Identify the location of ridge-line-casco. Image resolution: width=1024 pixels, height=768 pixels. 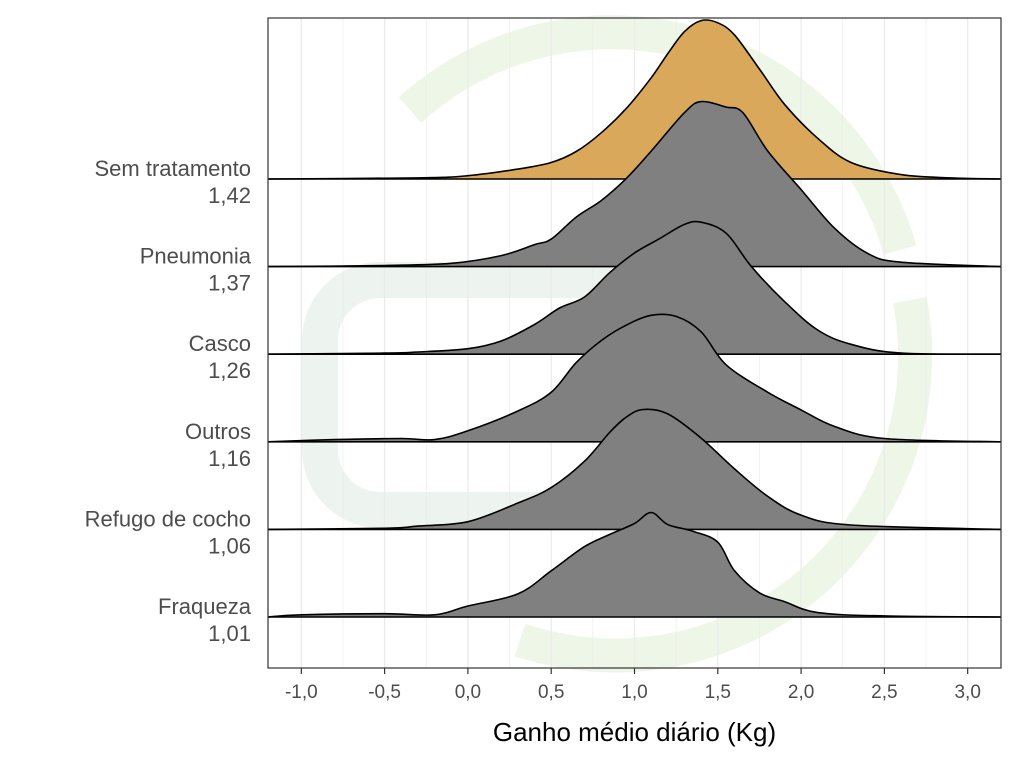
(634, 288).